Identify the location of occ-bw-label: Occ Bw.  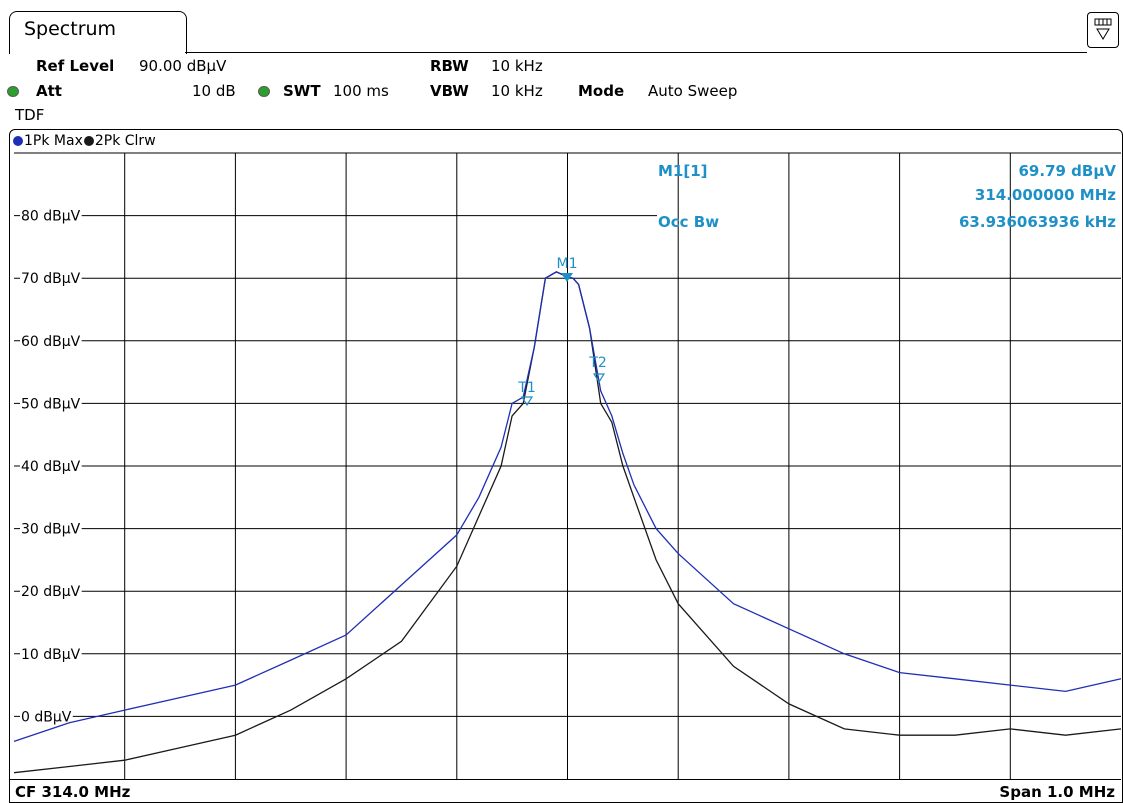
(688, 222).